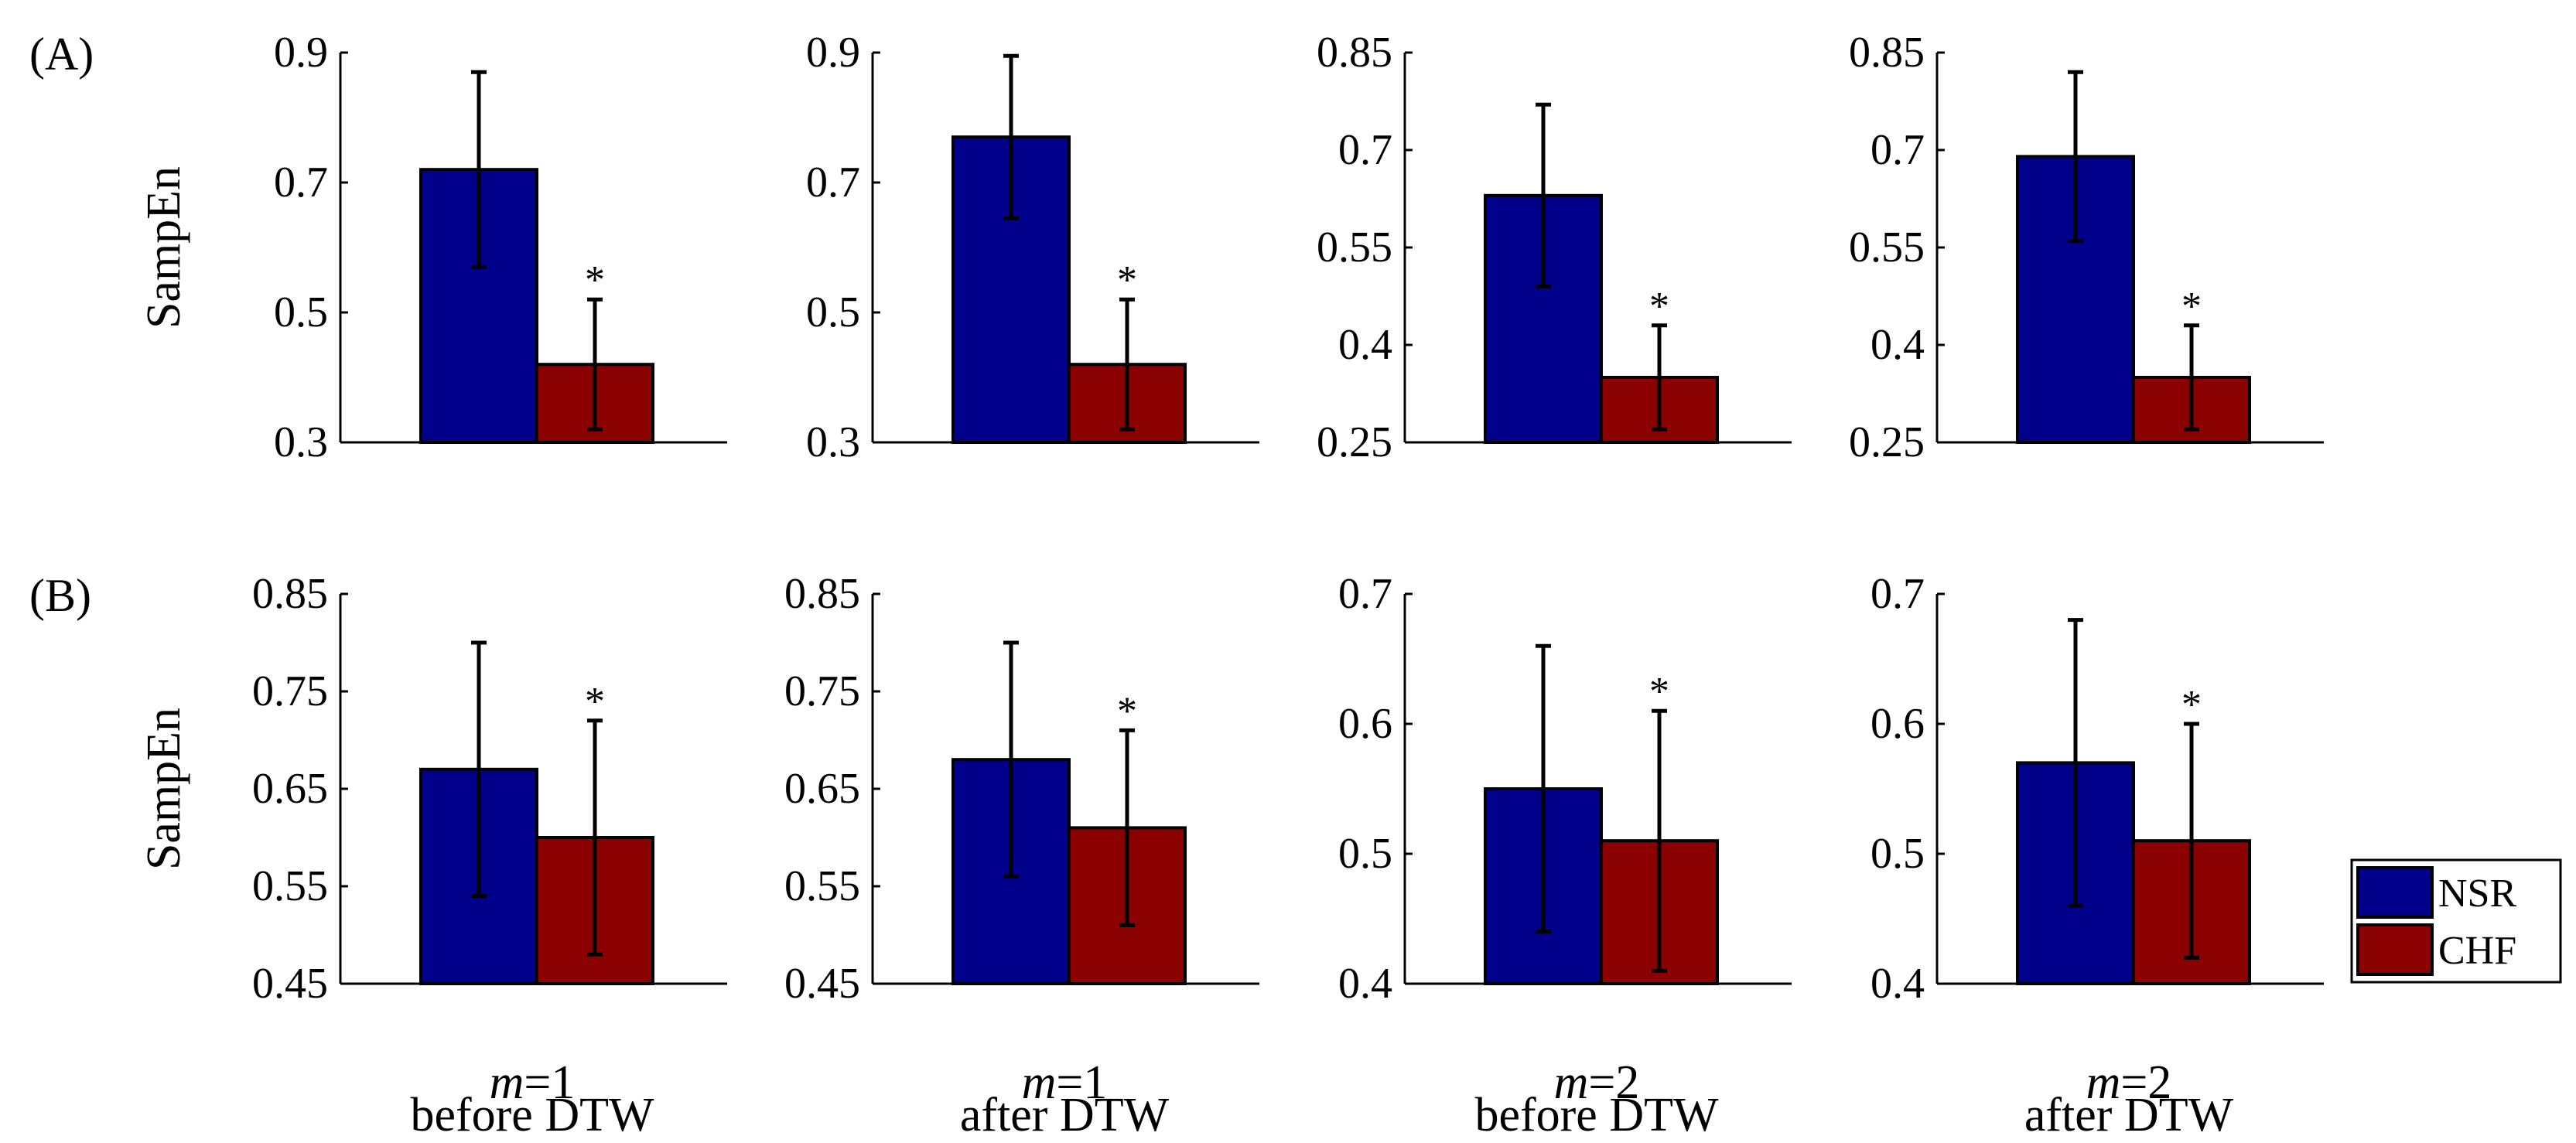  I want to click on panel-label-b: (B), so click(60, 595).